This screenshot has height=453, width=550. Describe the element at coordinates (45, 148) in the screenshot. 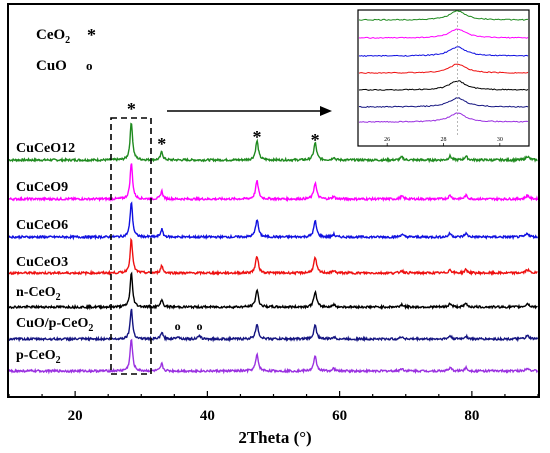

I see `series-label: CuCeO12` at that location.